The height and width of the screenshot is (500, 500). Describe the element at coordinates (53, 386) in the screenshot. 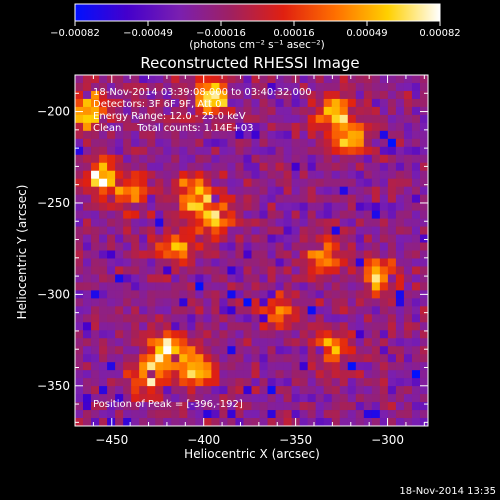

I see `y-tick-label: −350` at that location.